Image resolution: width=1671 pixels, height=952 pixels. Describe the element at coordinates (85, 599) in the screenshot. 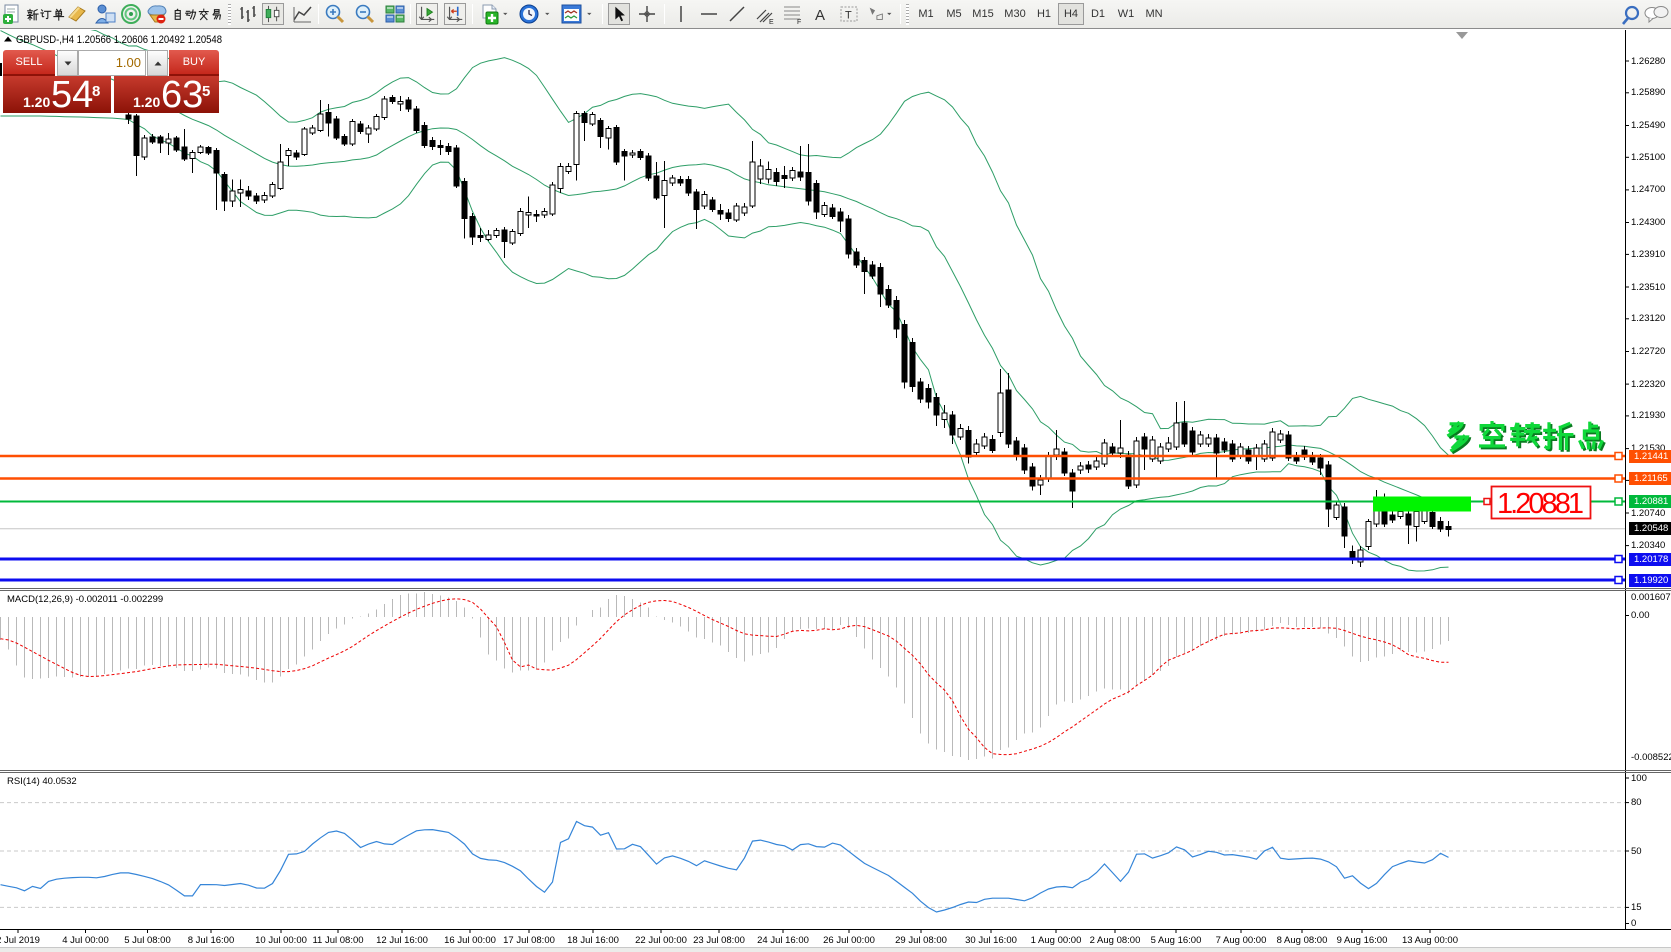

I see `svg-text:MACD(12,26,9) -0.002011 -0.002: MACD(12,26,9) -0.002011 -0.002299` at that location.